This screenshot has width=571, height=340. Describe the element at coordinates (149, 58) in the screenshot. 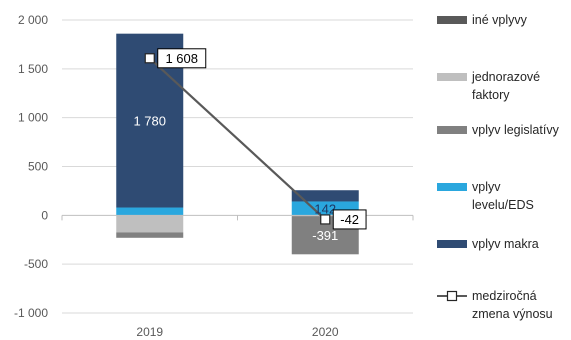

I see `line-marker-2019` at that location.